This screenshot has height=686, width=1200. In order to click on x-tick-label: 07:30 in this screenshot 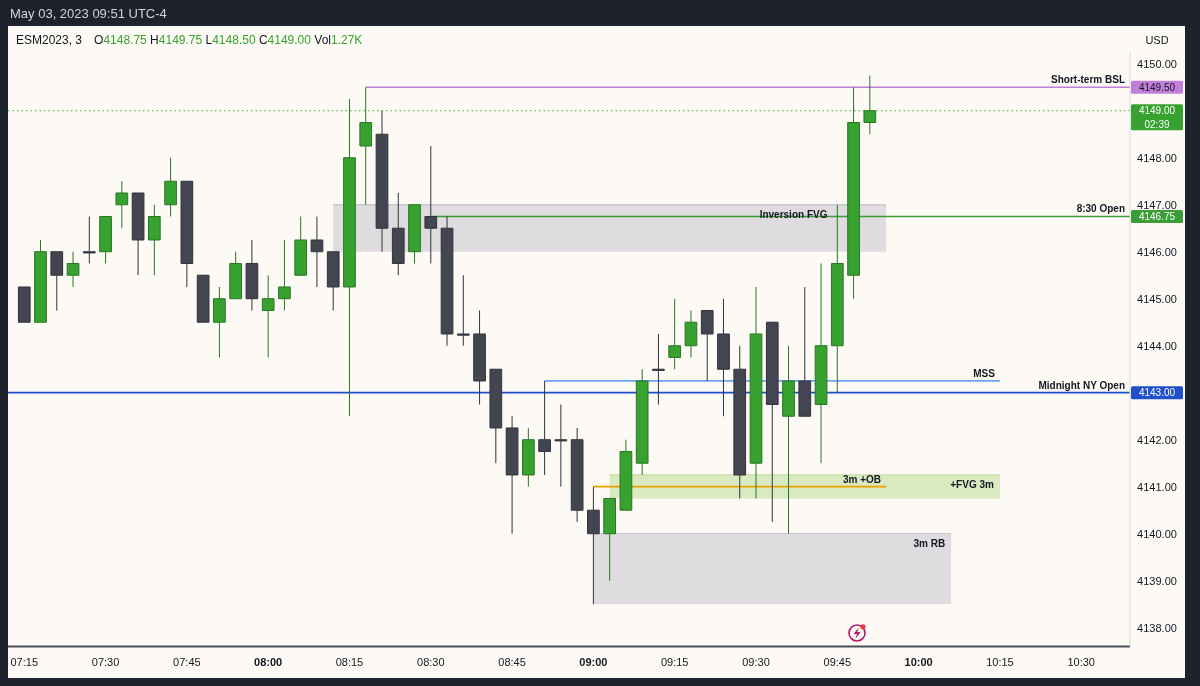, I will do `click(105, 662)`.